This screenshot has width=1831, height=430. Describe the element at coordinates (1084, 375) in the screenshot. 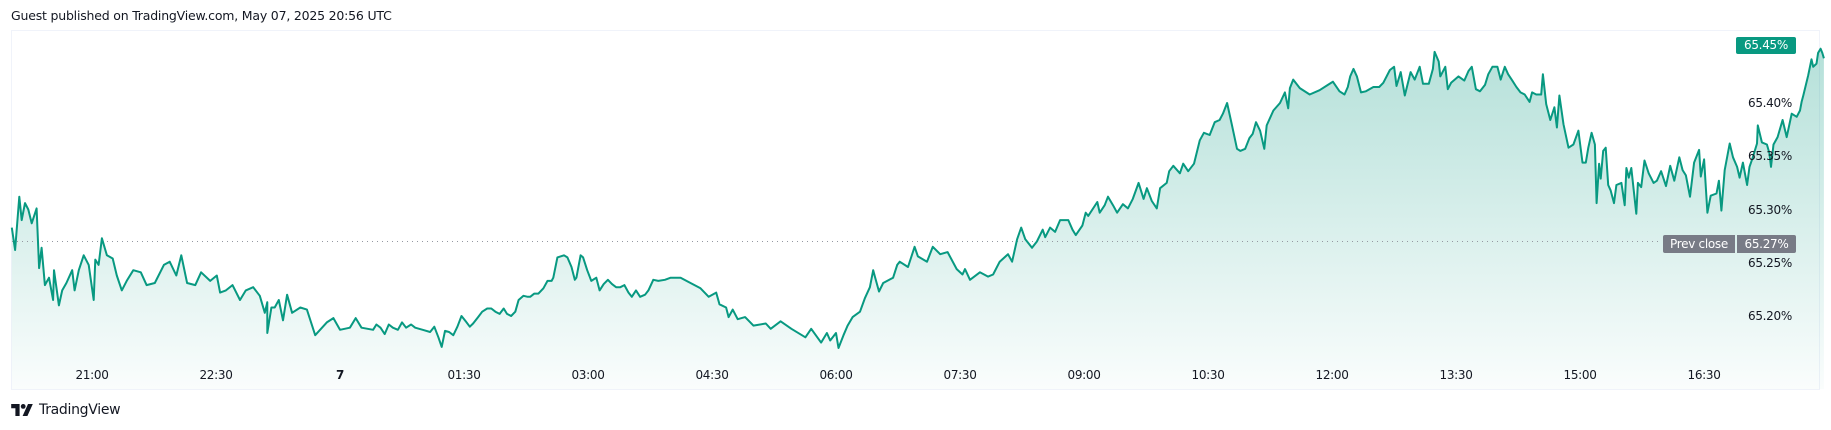

I see `time-axis-label: 09:00` at that location.